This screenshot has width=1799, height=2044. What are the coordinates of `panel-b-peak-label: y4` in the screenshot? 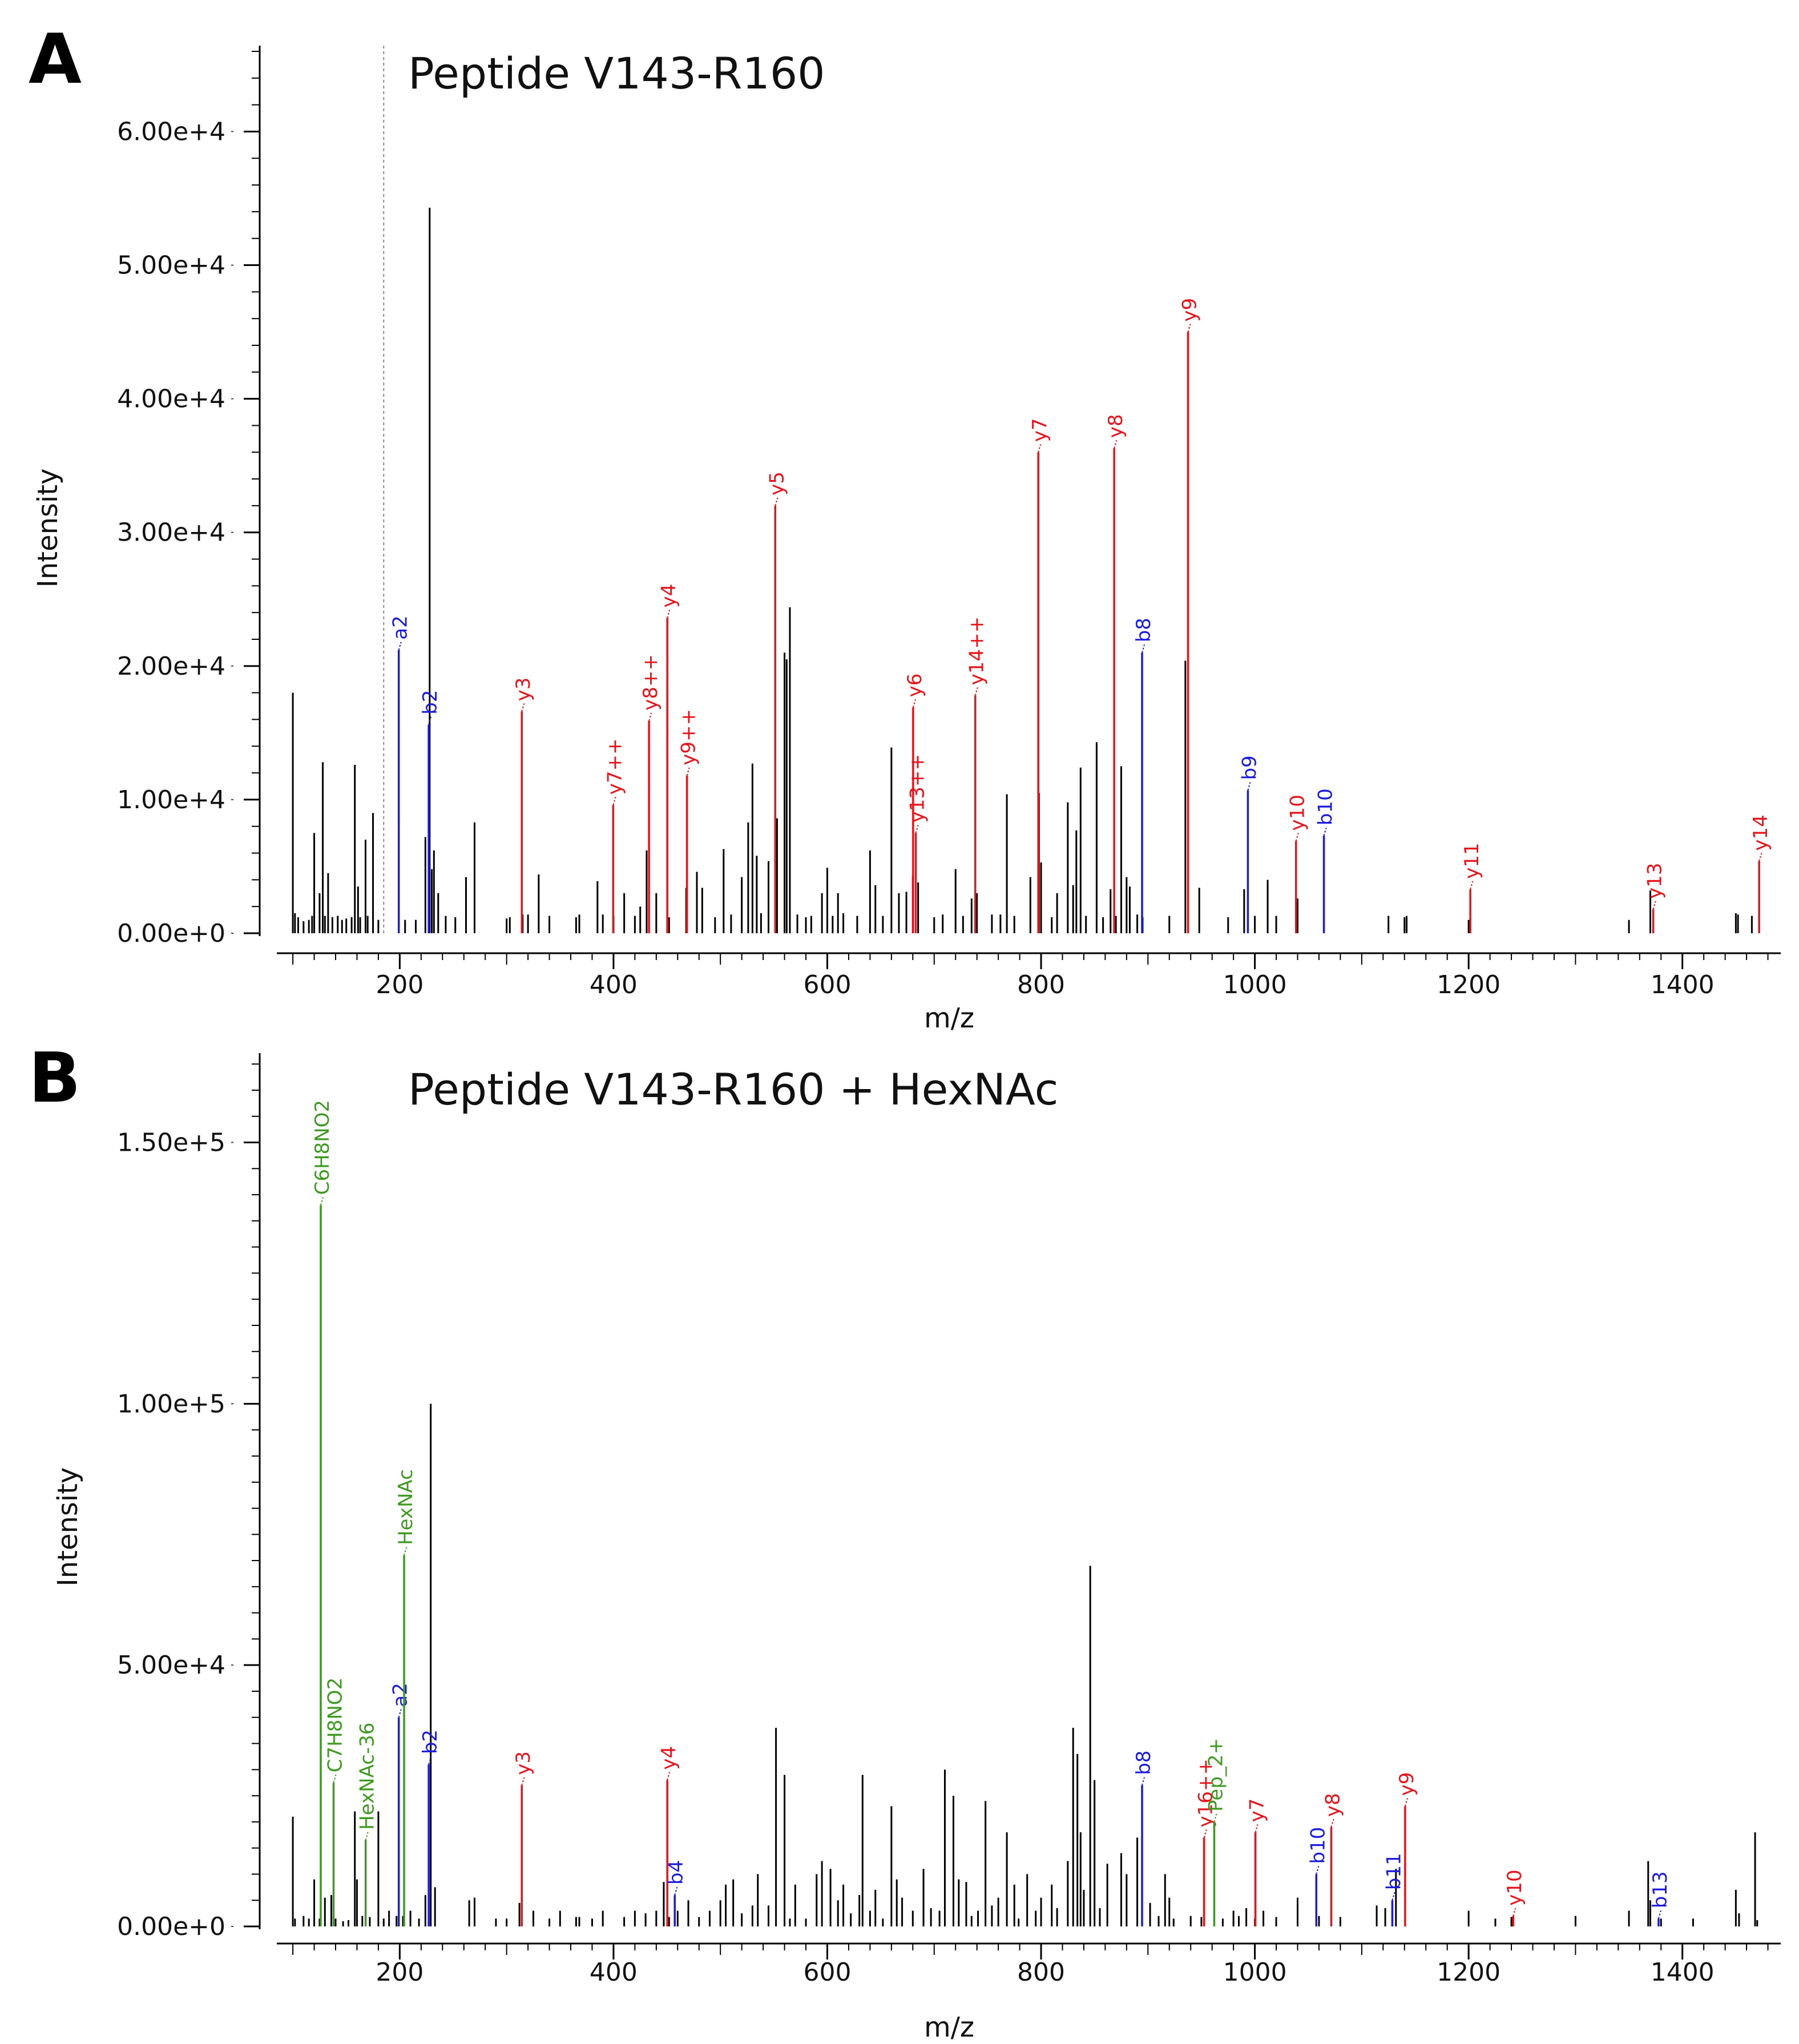 It's located at (669, 1758).